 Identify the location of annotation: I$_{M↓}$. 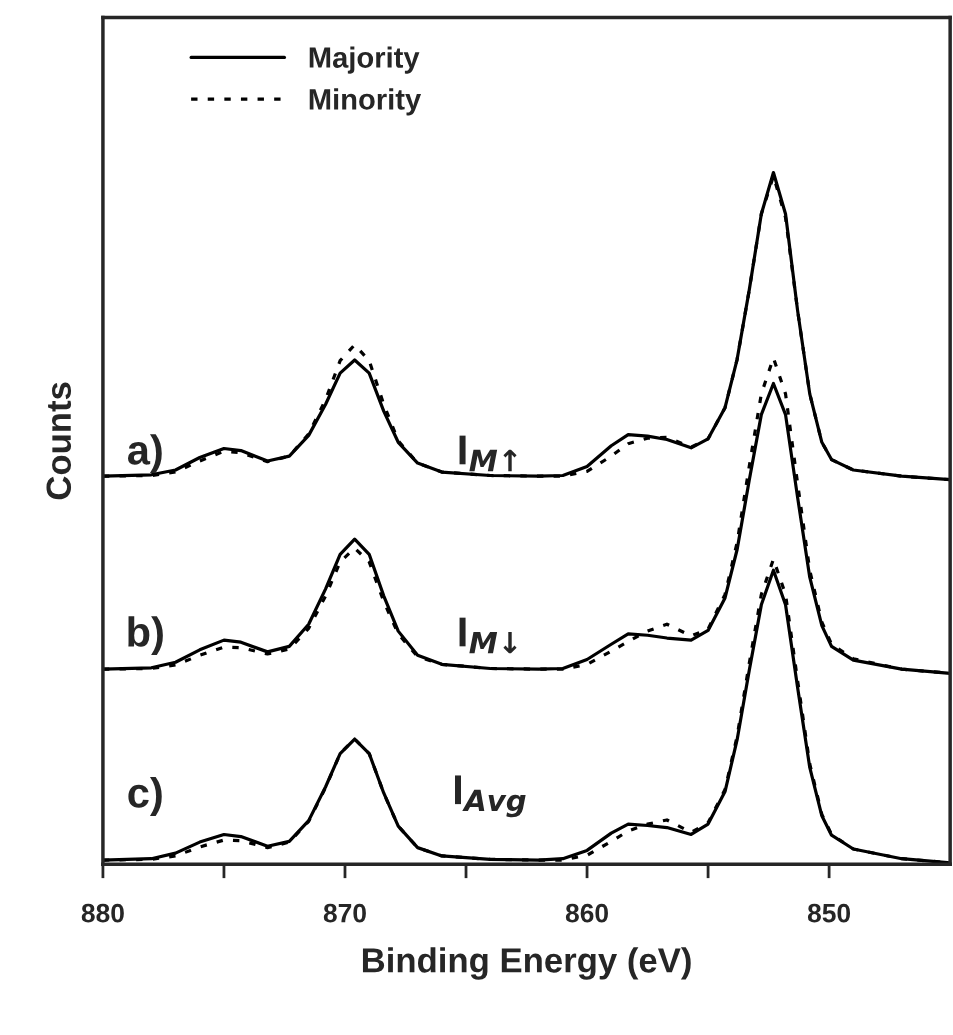
(488, 635).